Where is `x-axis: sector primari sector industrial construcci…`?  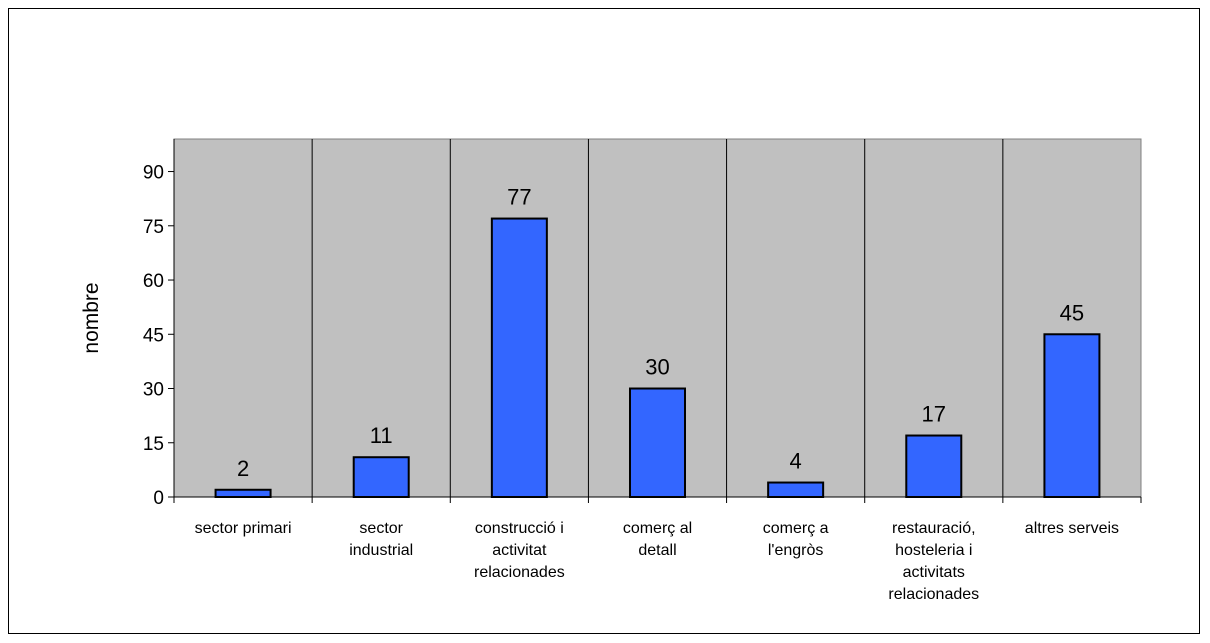
x-axis: sector primari sector industrial construcci… is located at coordinates (657, 549).